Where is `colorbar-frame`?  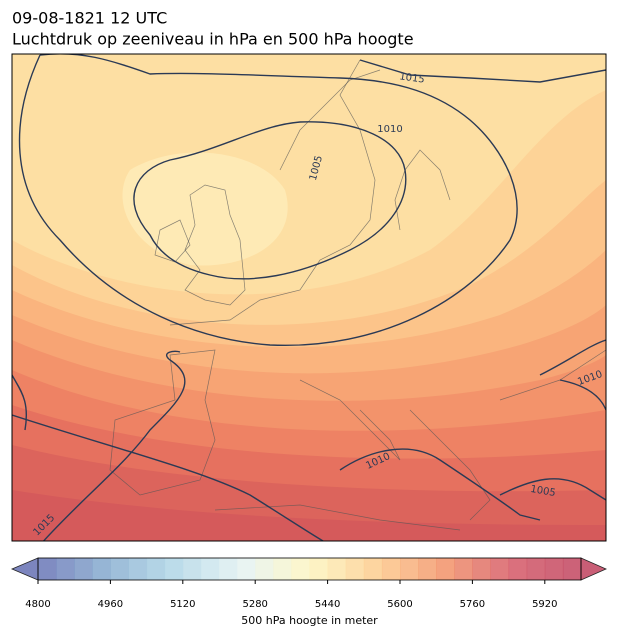 colorbar-frame is located at coordinates (309, 569).